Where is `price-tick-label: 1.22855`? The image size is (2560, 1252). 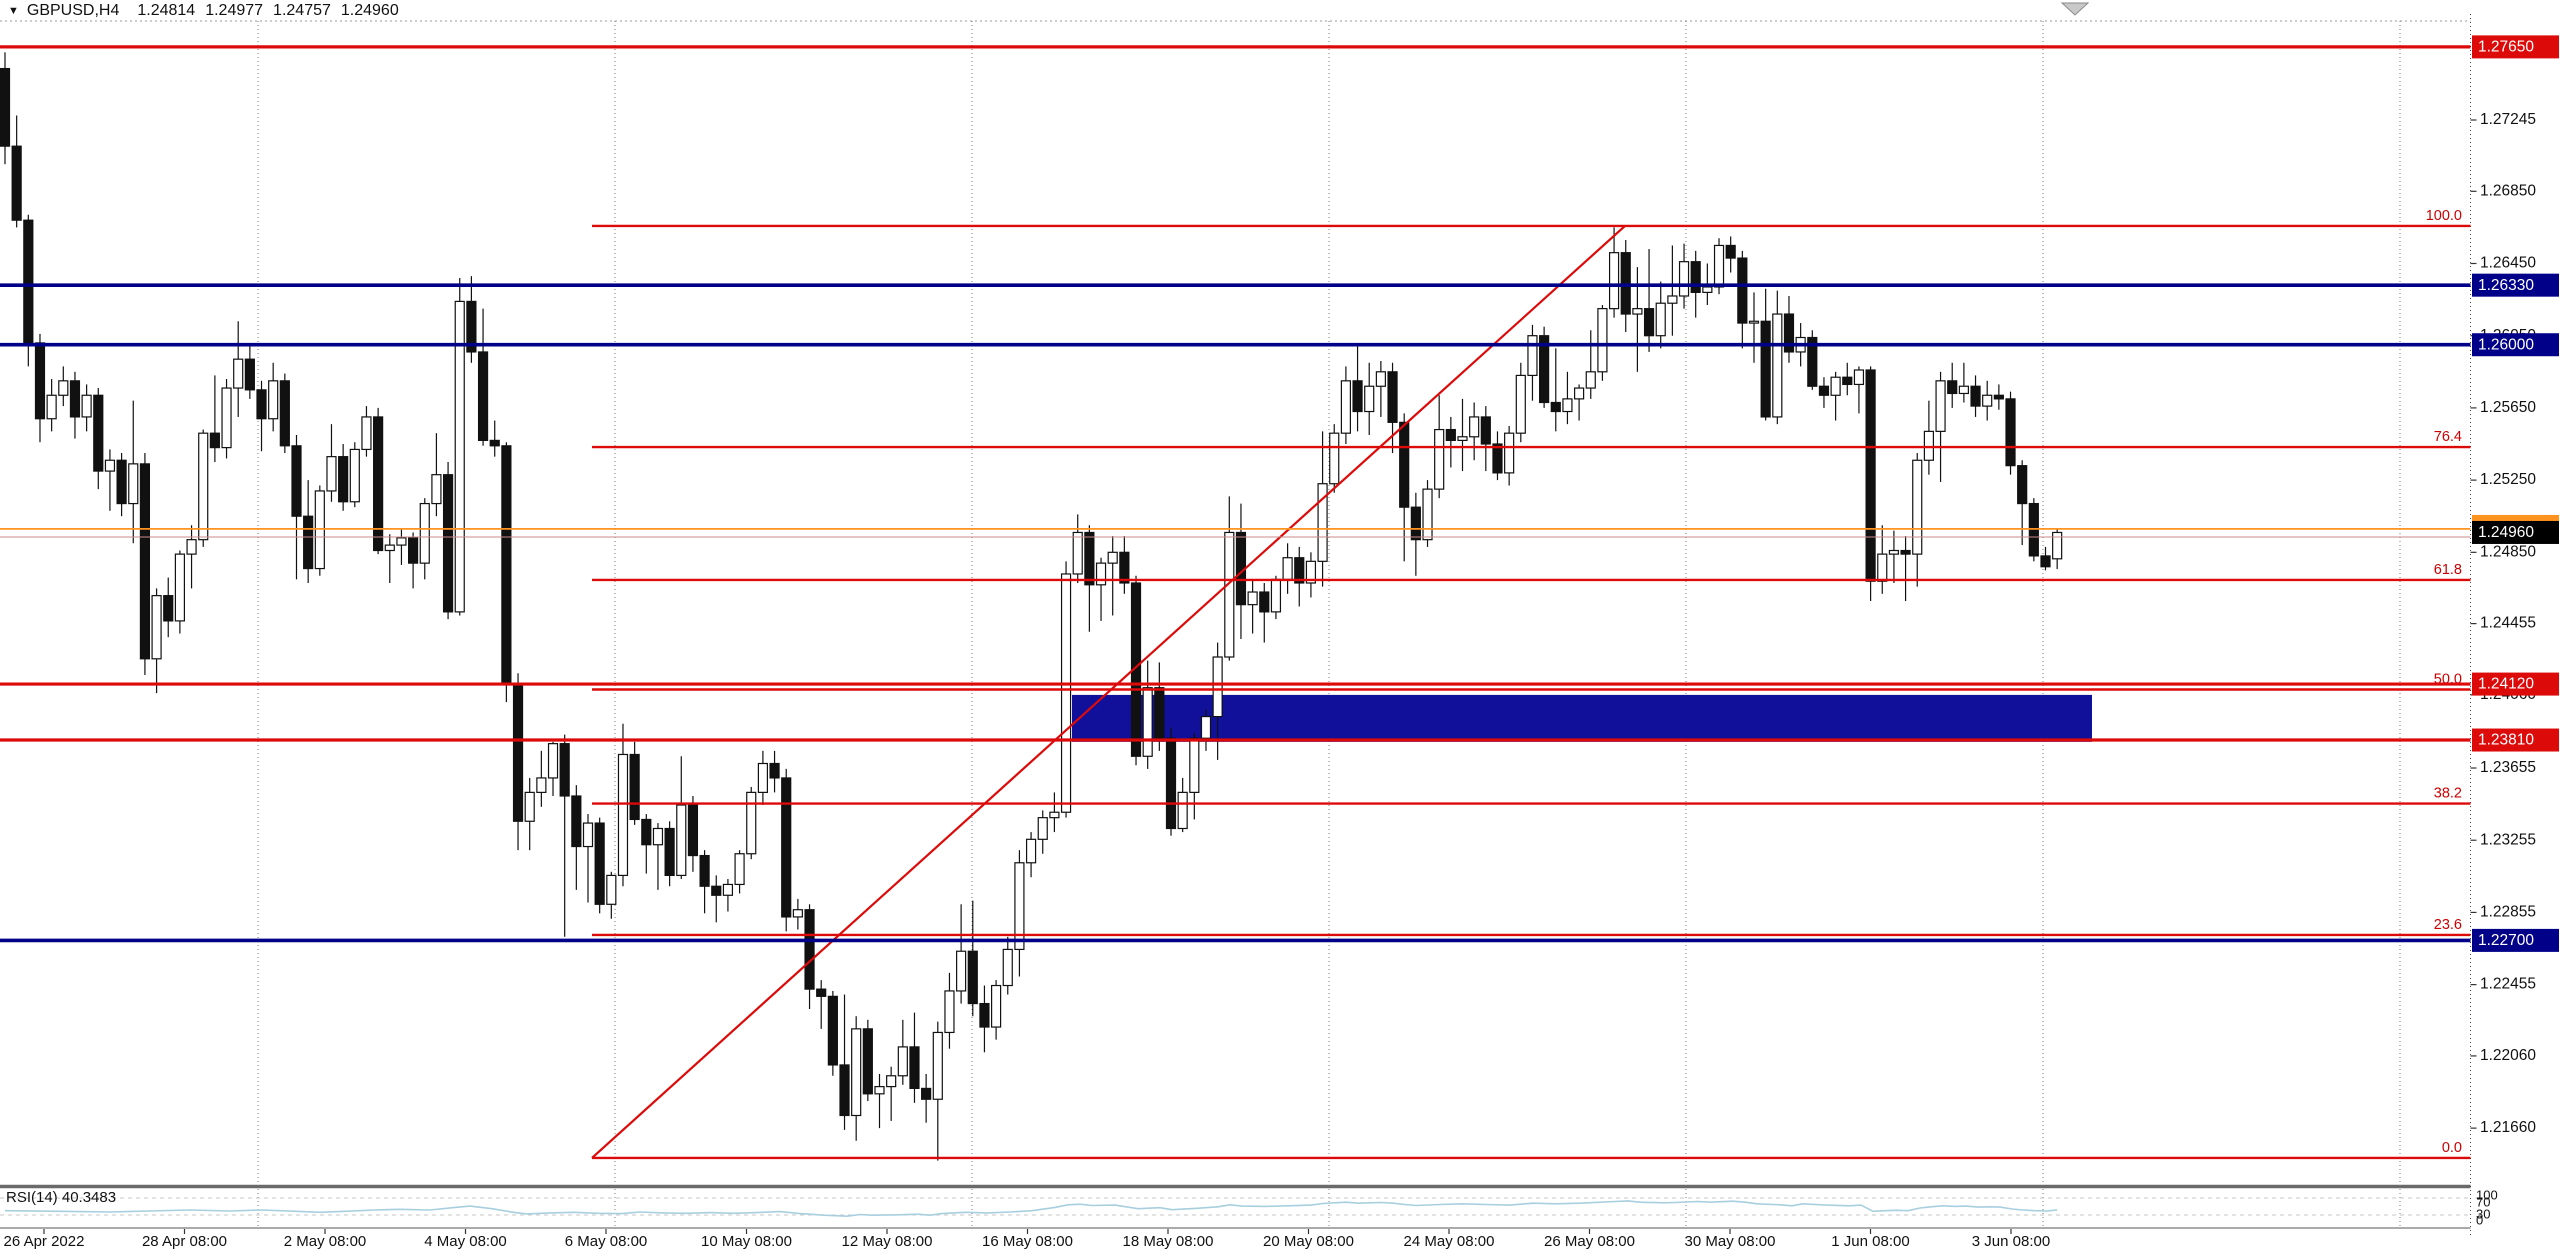 price-tick-label: 1.22855 is located at coordinates (2508, 912).